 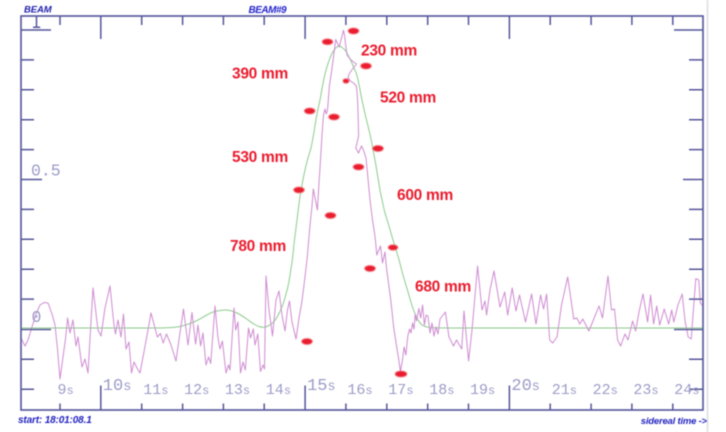 I want to click on svg-text: start: 18:01:08.1, so click(x=55, y=420).